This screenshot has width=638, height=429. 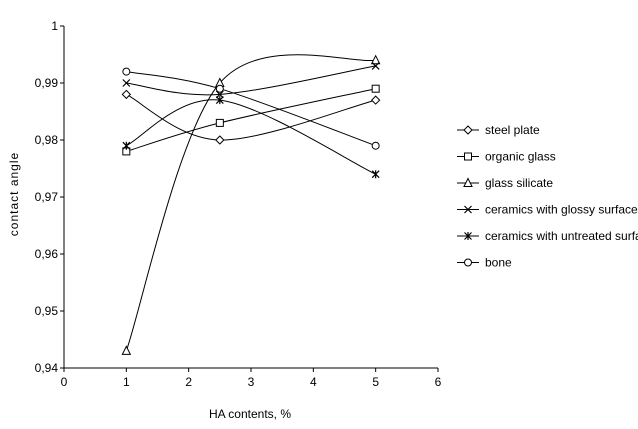 I want to click on legend-label: ceramics with untreated surface, so click(x=561, y=236).